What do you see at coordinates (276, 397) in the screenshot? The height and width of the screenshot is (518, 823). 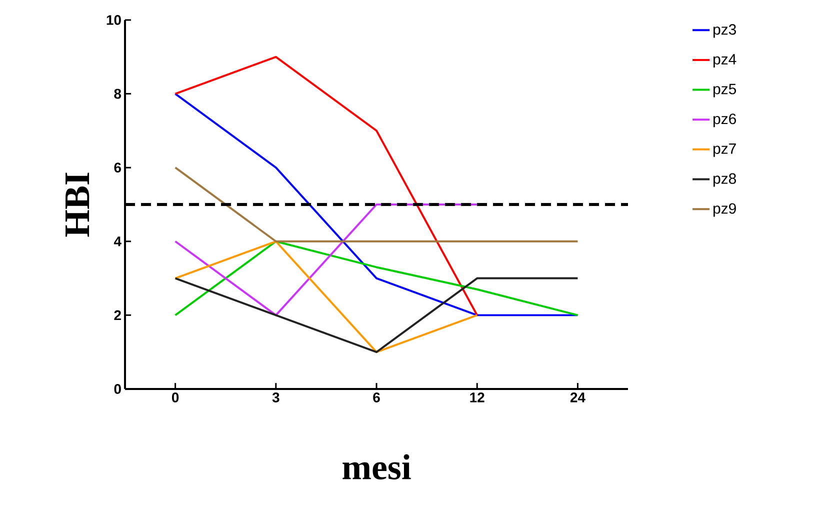 I see `x-tick-label: 3` at bounding box center [276, 397].